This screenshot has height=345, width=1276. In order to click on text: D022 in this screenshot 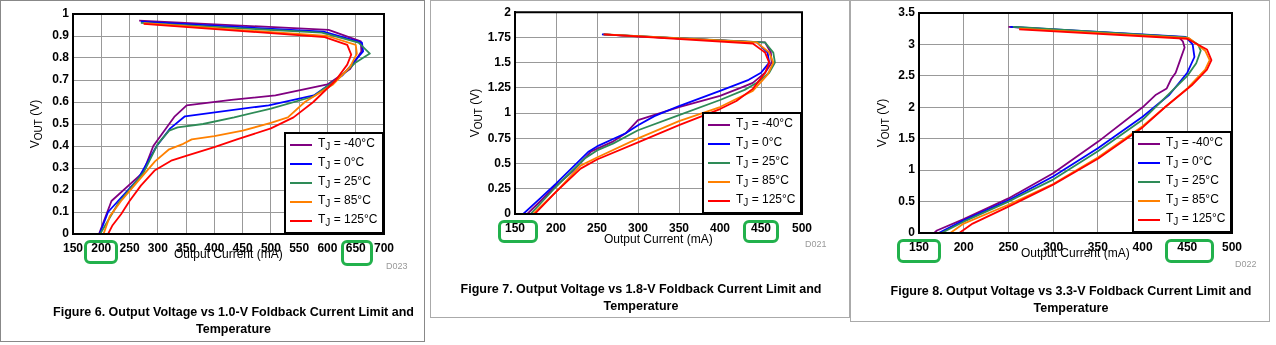, I will do `click(1246, 264)`.